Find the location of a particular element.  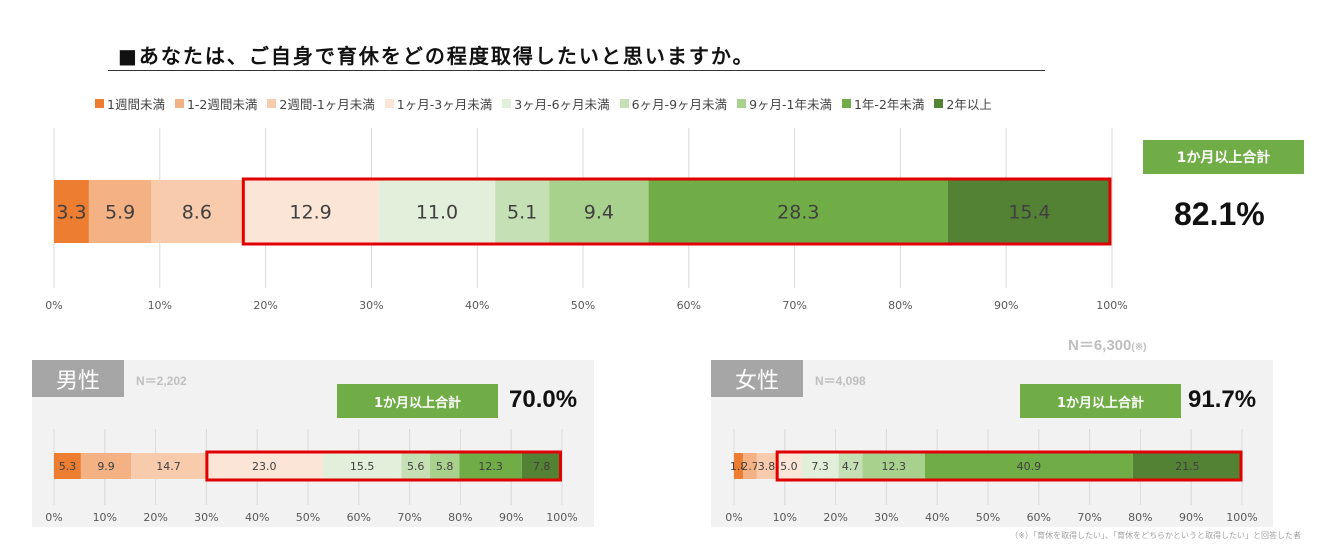

chart-title: ■あなたは、ご自身で育休をどの程度取得したいと思いますか。 is located at coordinates (436, 56).